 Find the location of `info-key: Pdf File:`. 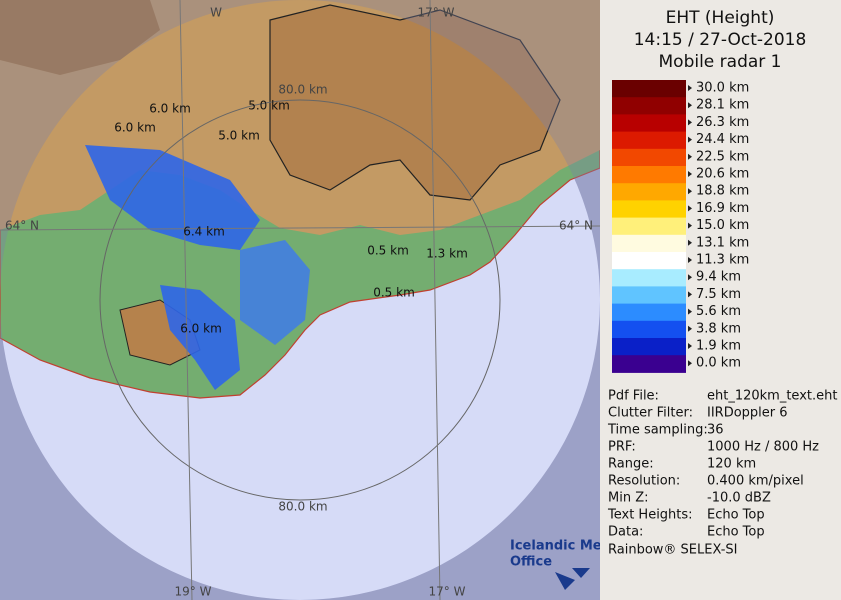

info-key: Pdf File: is located at coordinates (633, 396).